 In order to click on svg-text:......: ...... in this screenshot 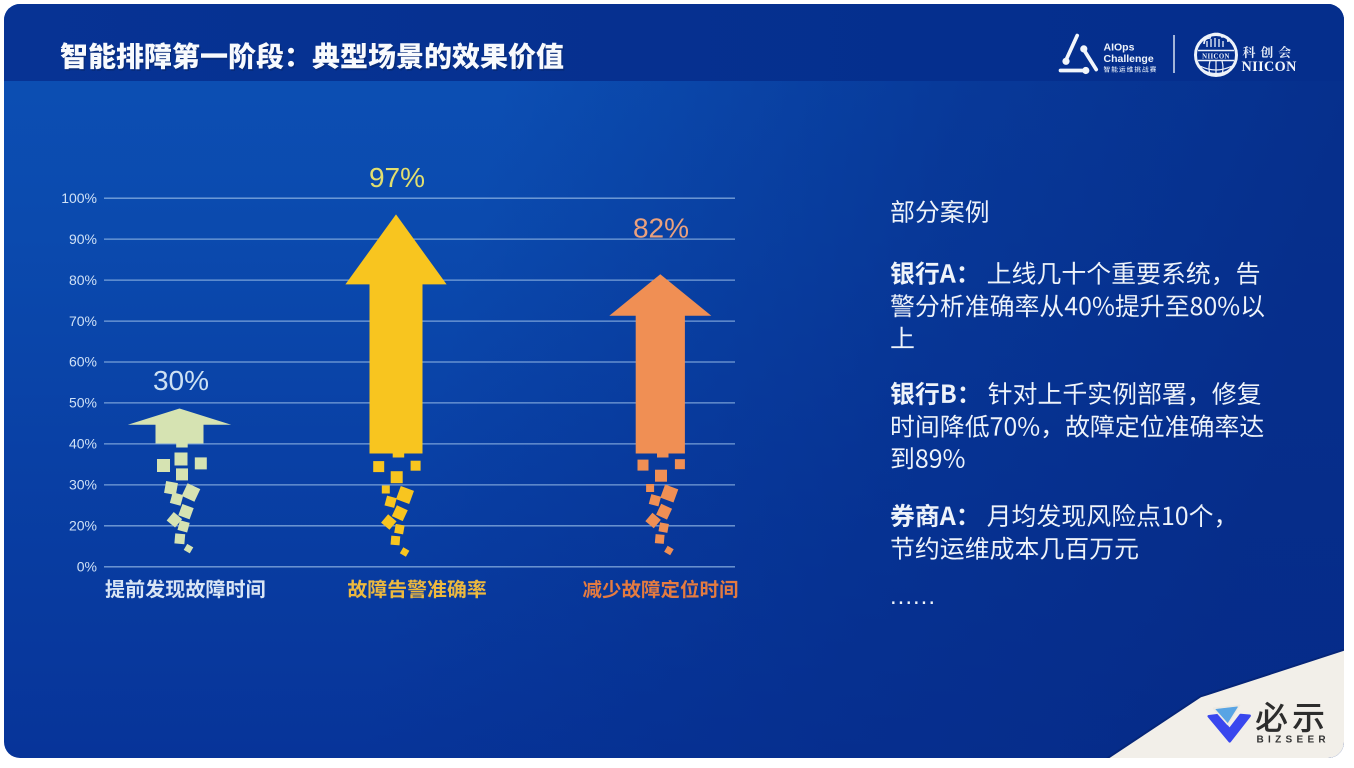, I will do `click(913, 596)`.